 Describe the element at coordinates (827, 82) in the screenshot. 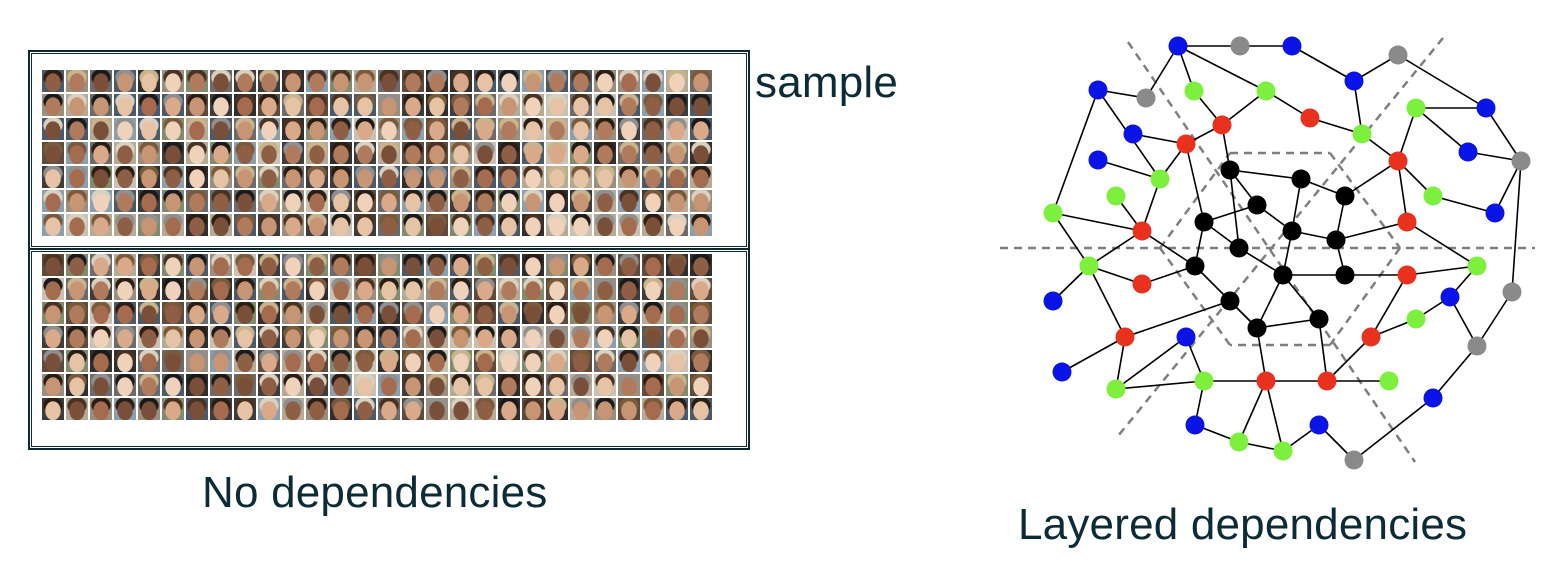

I see `sample-label: sample` at that location.